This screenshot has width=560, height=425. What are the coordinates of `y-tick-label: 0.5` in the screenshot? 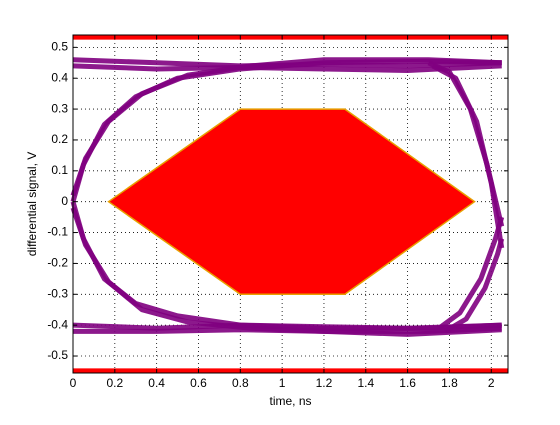 It's located at (59, 47).